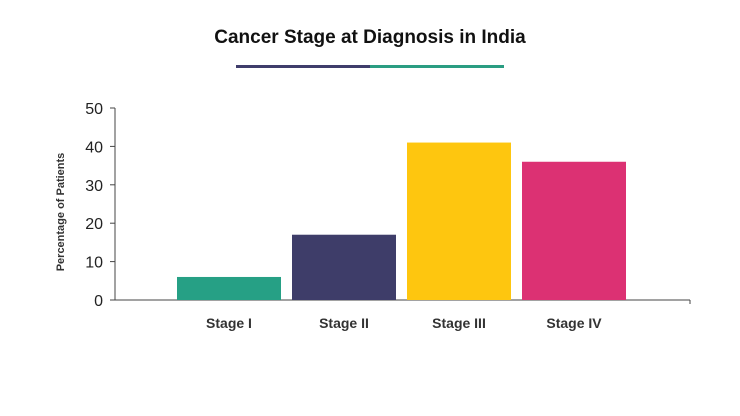 The image size is (740, 416). What do you see at coordinates (94, 186) in the screenshot?
I see `y-tick-label: 30` at bounding box center [94, 186].